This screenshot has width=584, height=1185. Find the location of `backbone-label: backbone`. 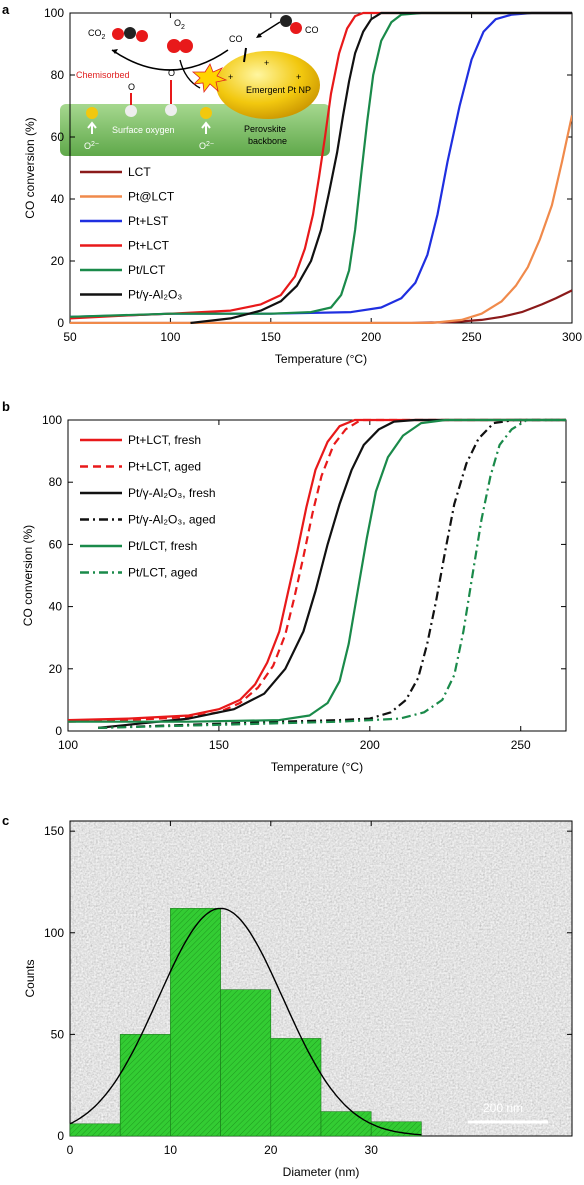

backbone-label: backbone is located at coordinates (267, 141).